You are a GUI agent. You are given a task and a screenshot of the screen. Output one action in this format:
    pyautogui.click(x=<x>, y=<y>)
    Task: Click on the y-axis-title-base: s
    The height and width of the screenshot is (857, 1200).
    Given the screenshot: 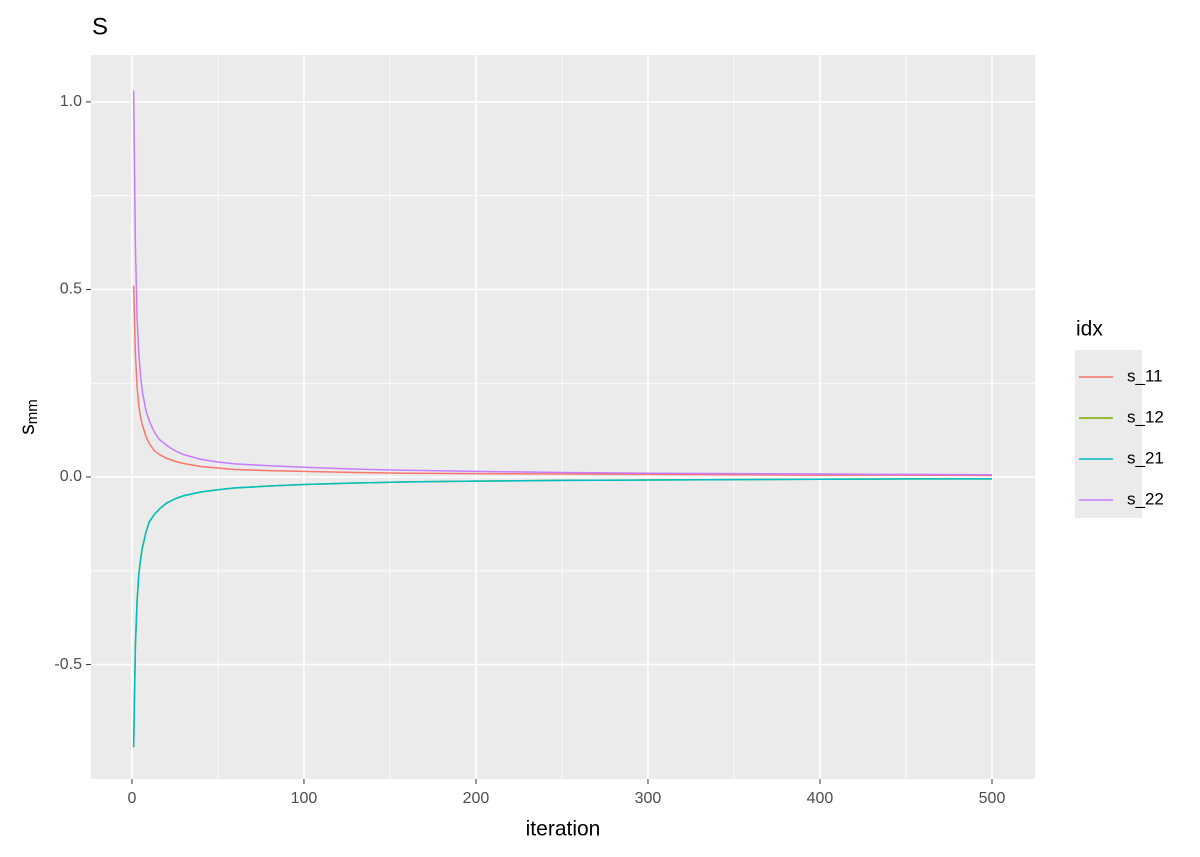 What is the action you would take?
    pyautogui.click(x=27, y=429)
    